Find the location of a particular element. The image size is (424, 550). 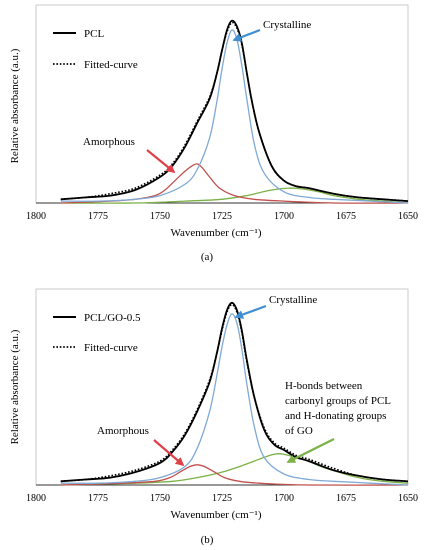

panel-b-series-h-bonded is located at coordinates (234, 469).